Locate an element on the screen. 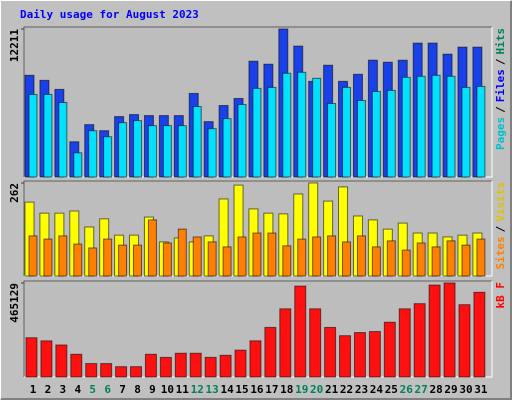  x-tick-label: 26 is located at coordinates (407, 389).